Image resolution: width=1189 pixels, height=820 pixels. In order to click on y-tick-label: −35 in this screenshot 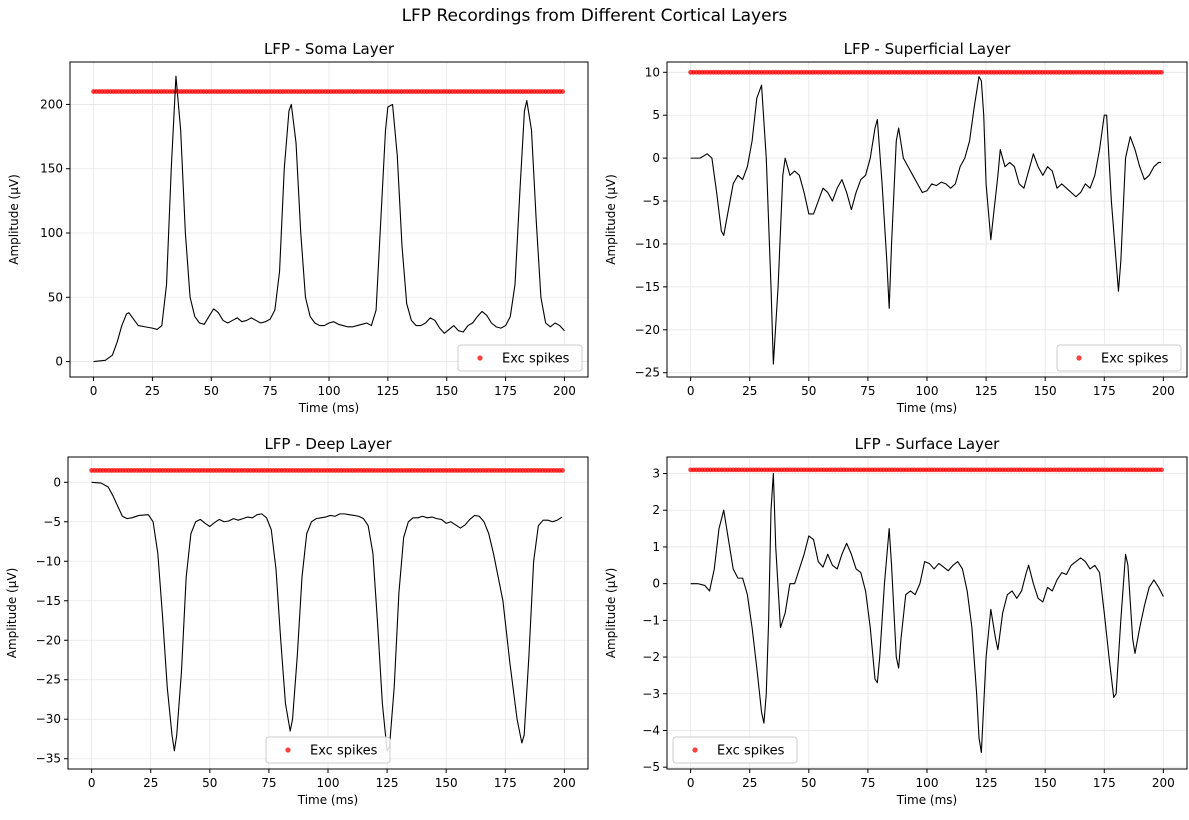, I will do `click(48, 759)`.